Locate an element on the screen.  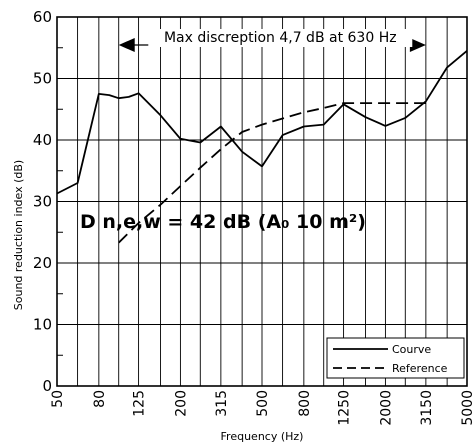
x-tick-label: 1250 is located at coordinates (345, 408).